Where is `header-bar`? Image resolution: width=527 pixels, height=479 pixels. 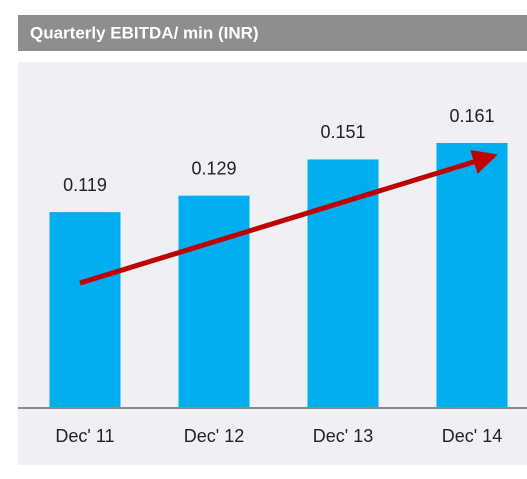 header-bar is located at coordinates (272, 33).